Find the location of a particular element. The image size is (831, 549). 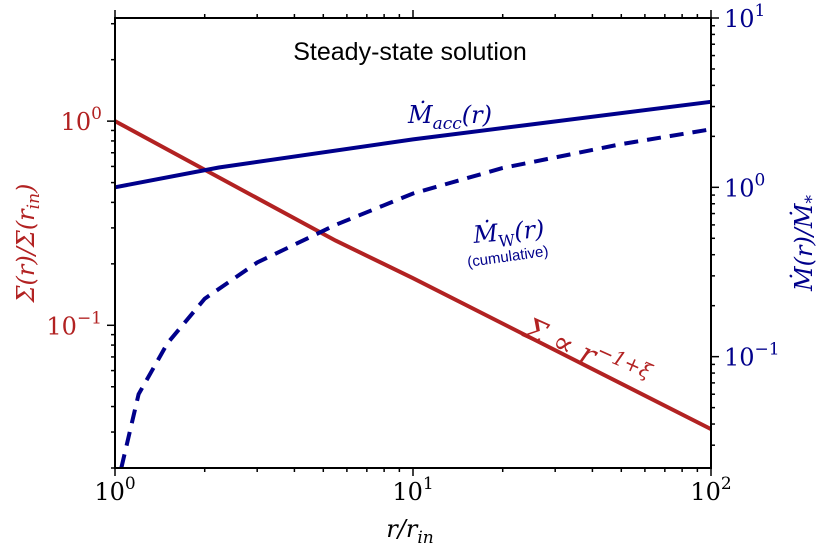

y-right-tick-label: 10⁰ is located at coordinates (744, 186).